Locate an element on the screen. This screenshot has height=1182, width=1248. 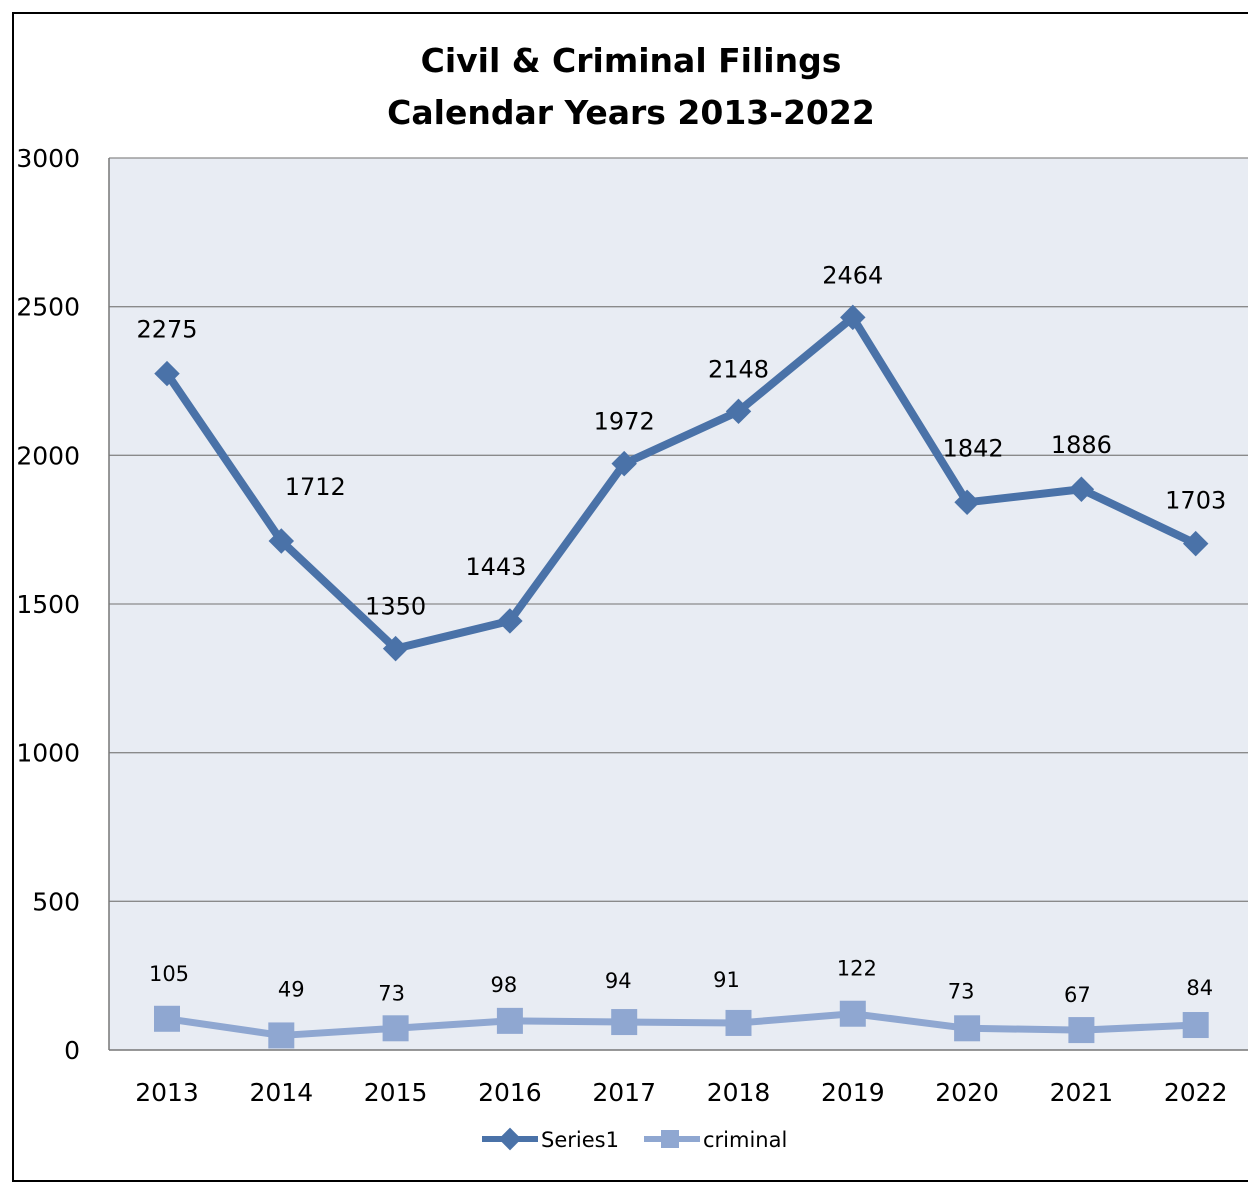
data-label: 84 is located at coordinates (1199, 988).